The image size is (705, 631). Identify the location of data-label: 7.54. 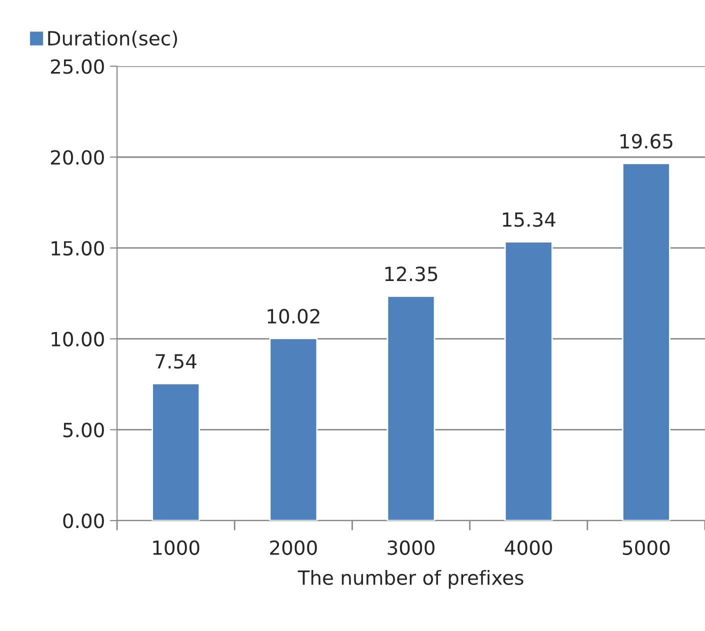
(176, 361).